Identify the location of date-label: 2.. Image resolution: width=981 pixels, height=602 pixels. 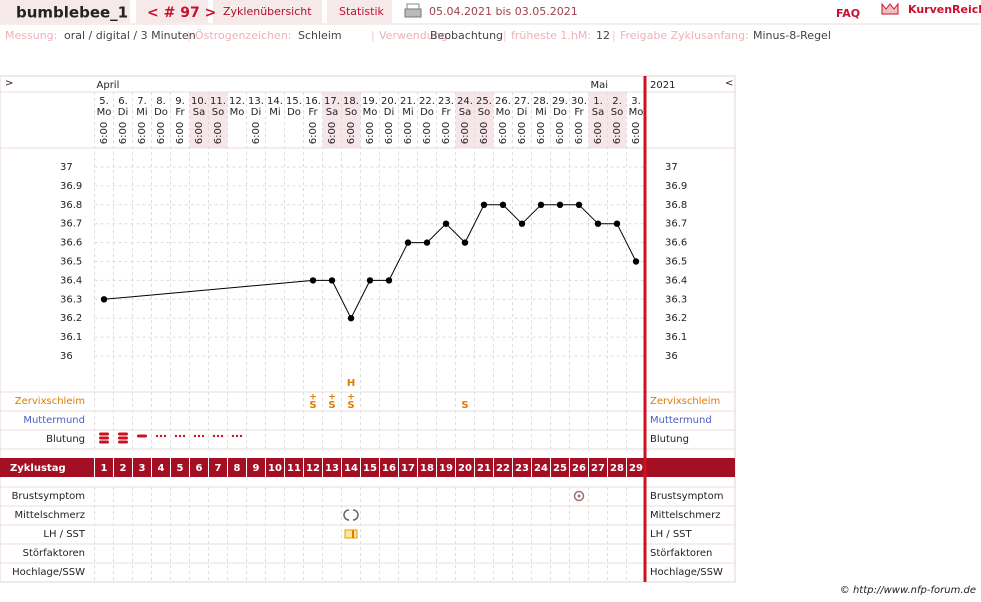
(617, 101).